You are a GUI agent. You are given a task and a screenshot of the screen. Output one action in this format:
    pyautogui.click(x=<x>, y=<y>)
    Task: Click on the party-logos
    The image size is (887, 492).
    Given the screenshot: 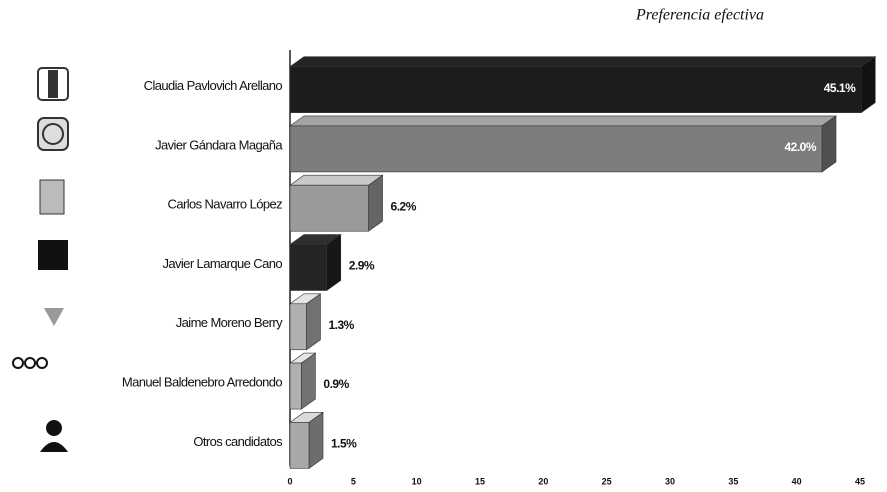 What is the action you would take?
    pyautogui.click(x=40, y=259)
    